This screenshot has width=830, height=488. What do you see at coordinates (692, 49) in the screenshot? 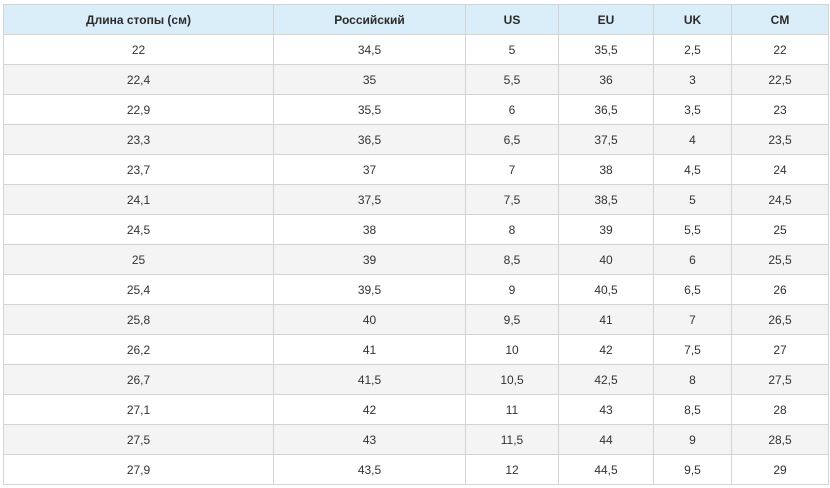
I see `cell-uk: 2,5` at bounding box center [692, 49].